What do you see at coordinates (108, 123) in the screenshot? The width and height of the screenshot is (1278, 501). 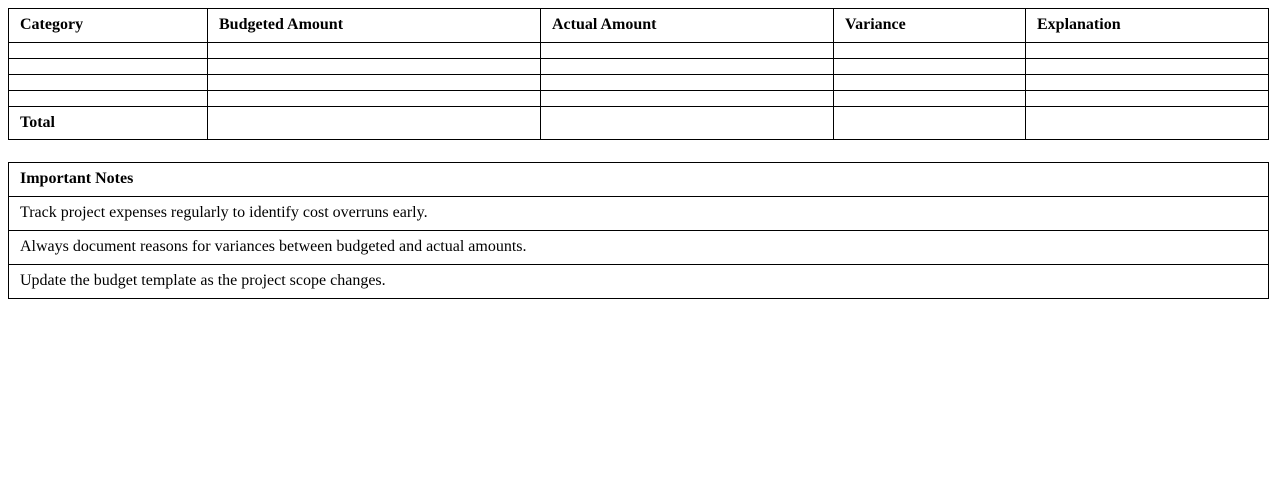 I see `total-label-cell: Total` at bounding box center [108, 123].